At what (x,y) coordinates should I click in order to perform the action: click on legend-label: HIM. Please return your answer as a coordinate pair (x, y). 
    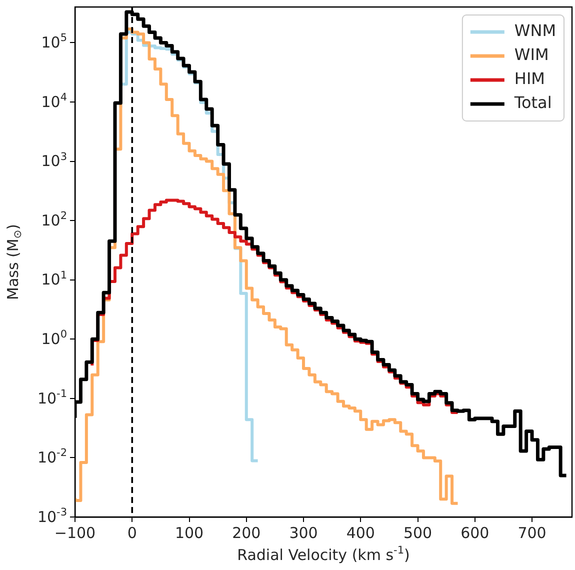
    Looking at the image, I should click on (529, 78).